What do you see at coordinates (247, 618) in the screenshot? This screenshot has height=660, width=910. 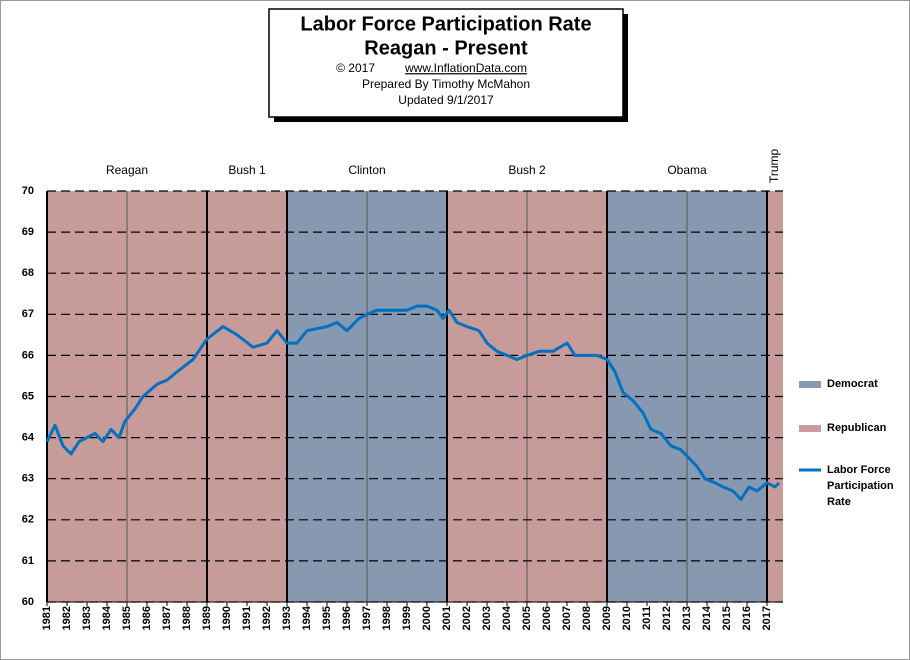 I see `x-tick-label: 1991` at bounding box center [247, 618].